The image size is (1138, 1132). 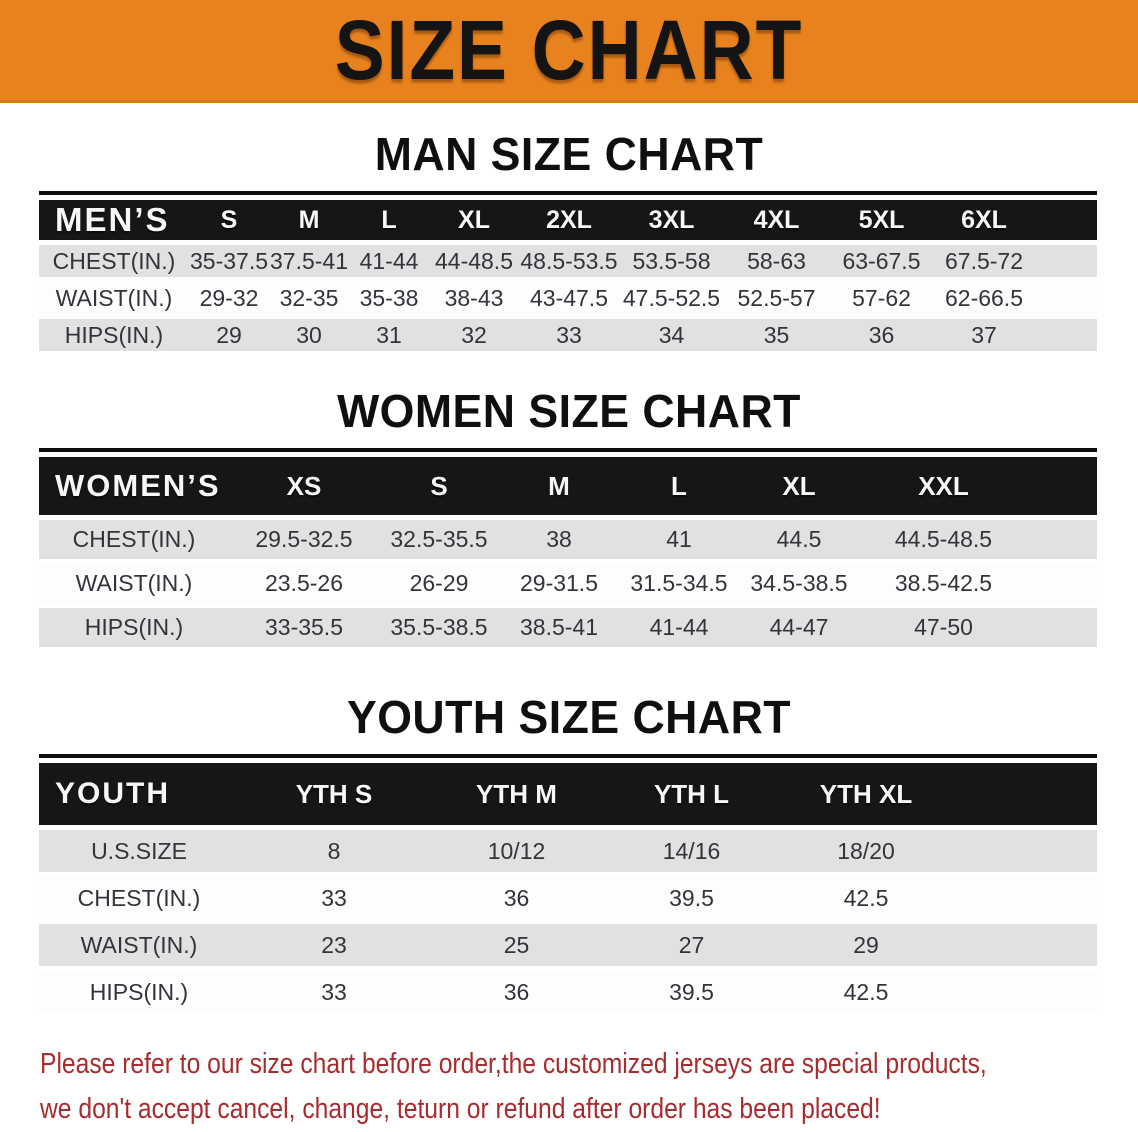 I want to click on men-col-header: 5XL, so click(x=881, y=220).